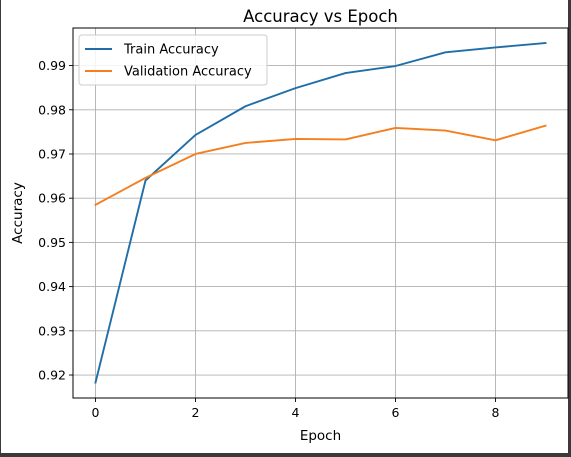  What do you see at coordinates (52, 109) in the screenshot?
I see `y-tick-label: 0.98` at bounding box center [52, 109].